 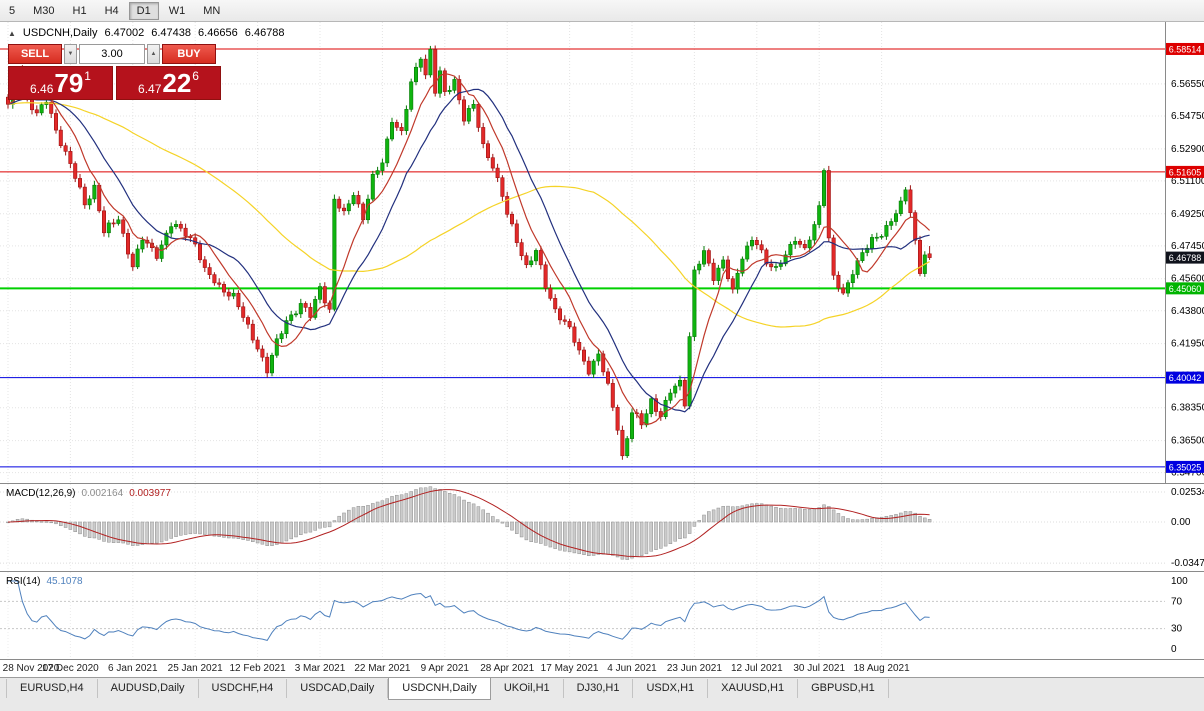 What do you see at coordinates (102, 493) in the screenshot?
I see `macd-main-value: 0.002164` at bounding box center [102, 493].